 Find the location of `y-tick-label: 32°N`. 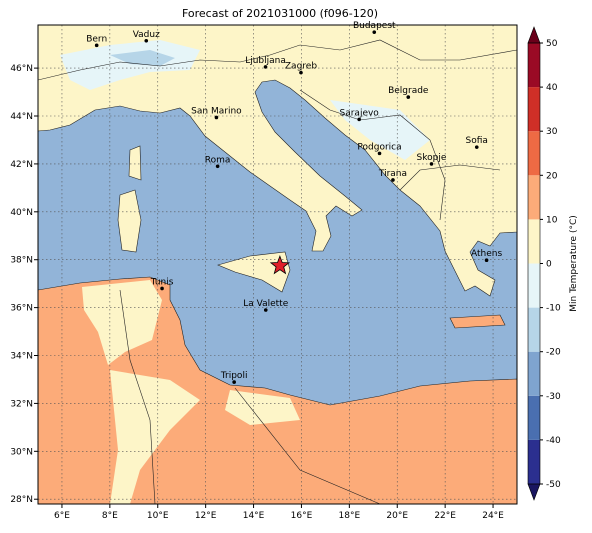

y-tick-label: 32°N is located at coordinates (21, 404).